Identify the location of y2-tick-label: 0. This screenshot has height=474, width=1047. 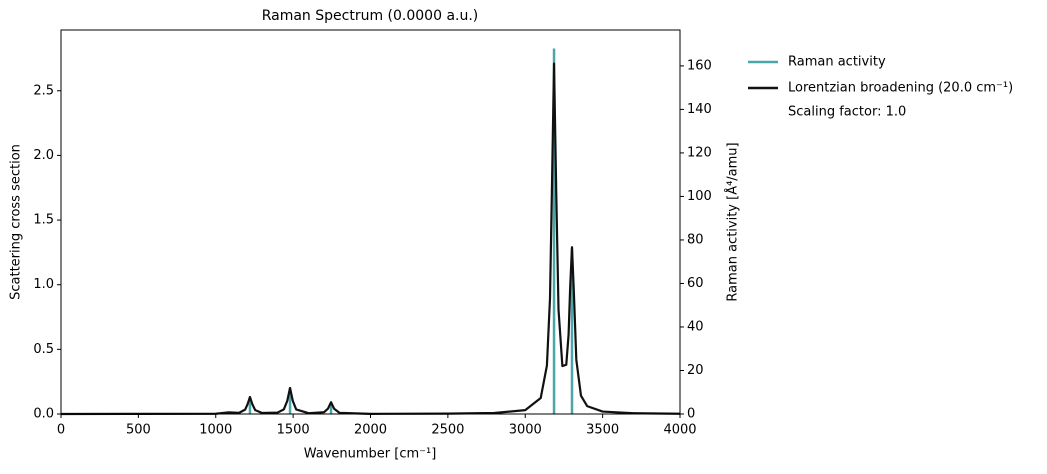
(691, 414).